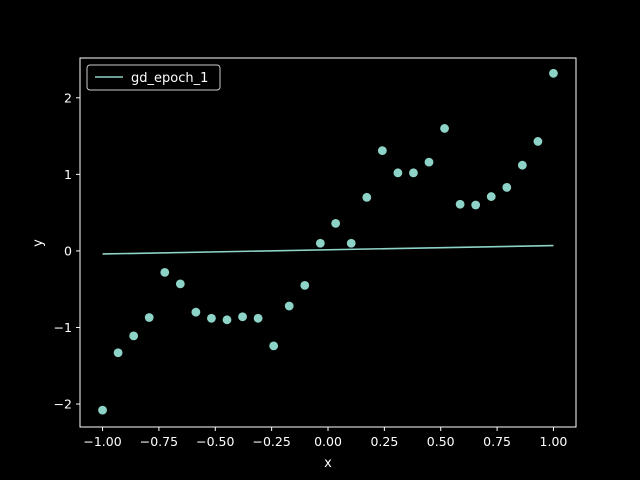 The width and height of the screenshot is (640, 480). I want to click on x-tick-label: 0.25, so click(384, 441).